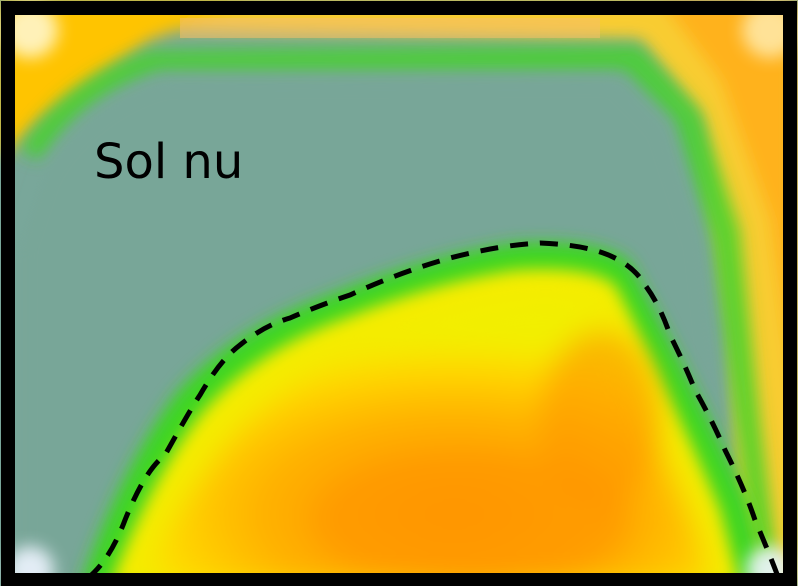 This screenshot has width=798, height=586. I want to click on bare-soil-label: Sol nu, so click(169, 162).